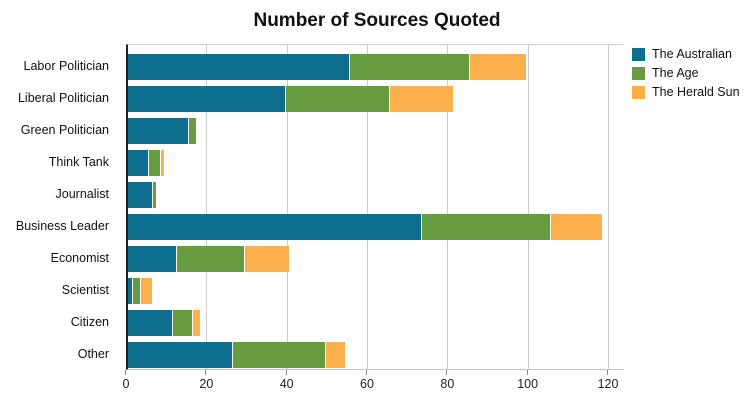 The height and width of the screenshot is (410, 754). I want to click on legend-label: The Age, so click(675, 73).